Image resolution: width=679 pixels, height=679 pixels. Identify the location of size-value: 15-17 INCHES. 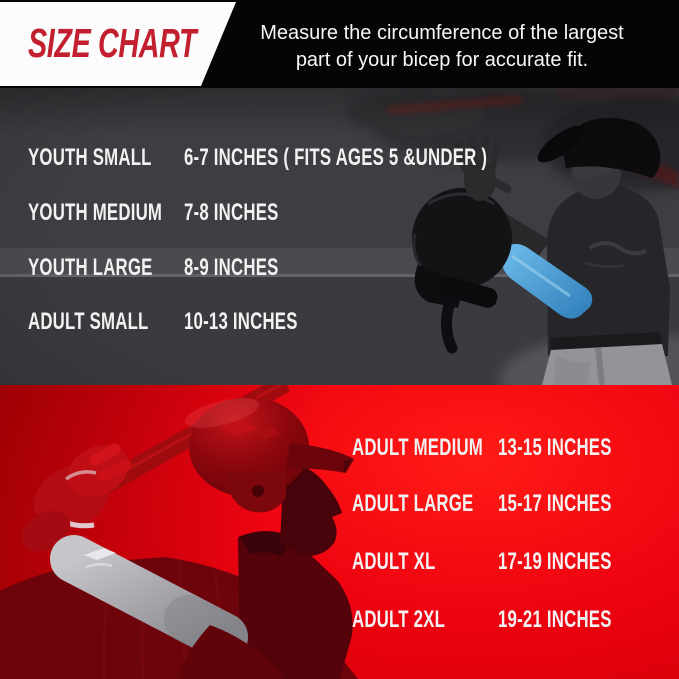
(555, 503).